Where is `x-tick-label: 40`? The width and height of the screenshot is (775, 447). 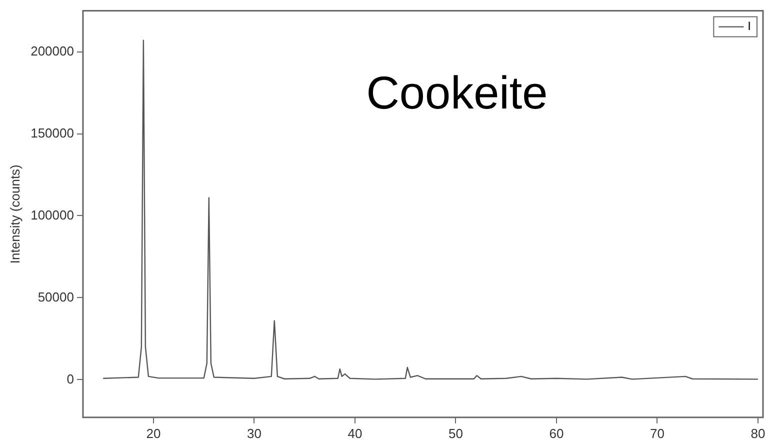 x-tick-label: 40 is located at coordinates (355, 433).